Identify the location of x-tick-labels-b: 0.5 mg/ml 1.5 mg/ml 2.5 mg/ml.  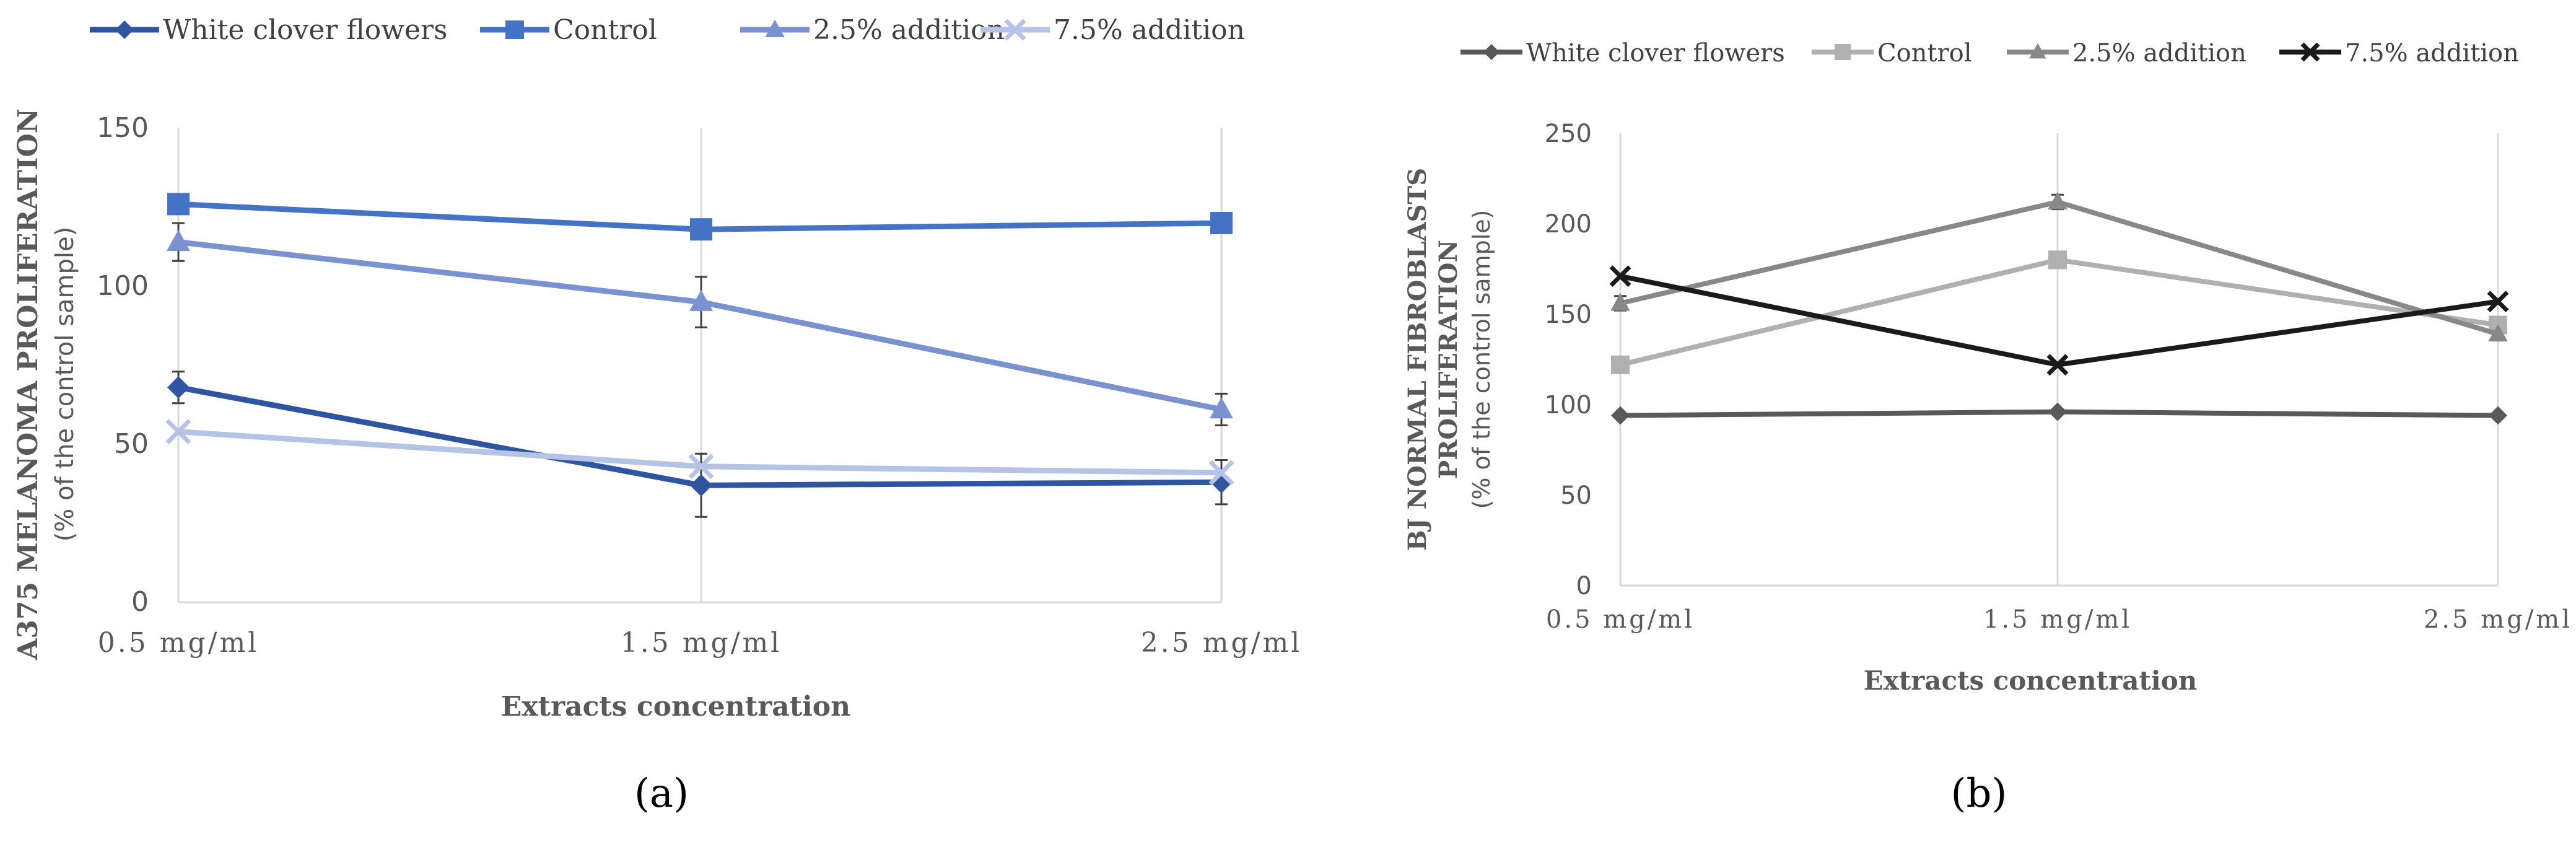
(2059, 619).